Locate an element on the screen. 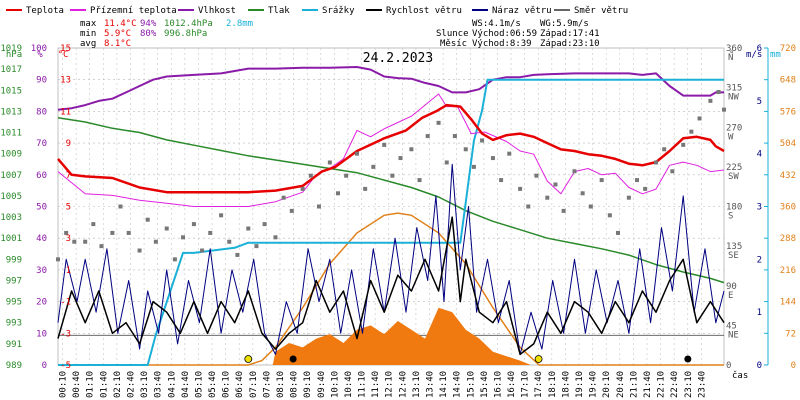  axis-unit-ms: m/s is located at coordinates (754, 55).